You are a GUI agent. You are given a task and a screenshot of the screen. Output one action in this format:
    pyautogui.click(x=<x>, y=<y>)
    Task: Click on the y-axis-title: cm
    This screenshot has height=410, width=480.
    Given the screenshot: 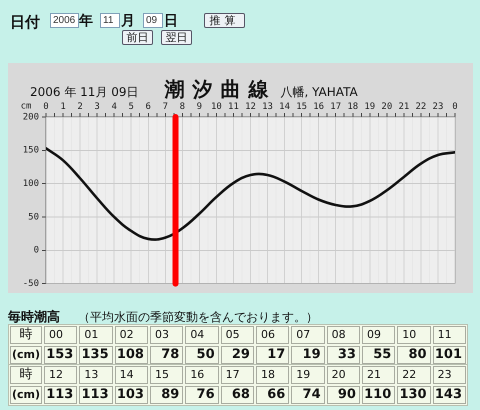 What is the action you would take?
    pyautogui.click(x=26, y=106)
    